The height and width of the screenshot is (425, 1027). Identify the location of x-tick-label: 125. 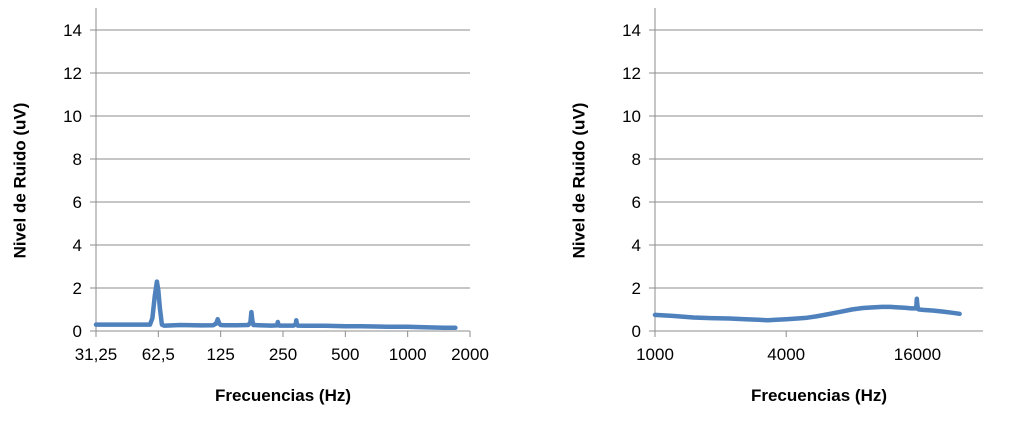
(220, 354).